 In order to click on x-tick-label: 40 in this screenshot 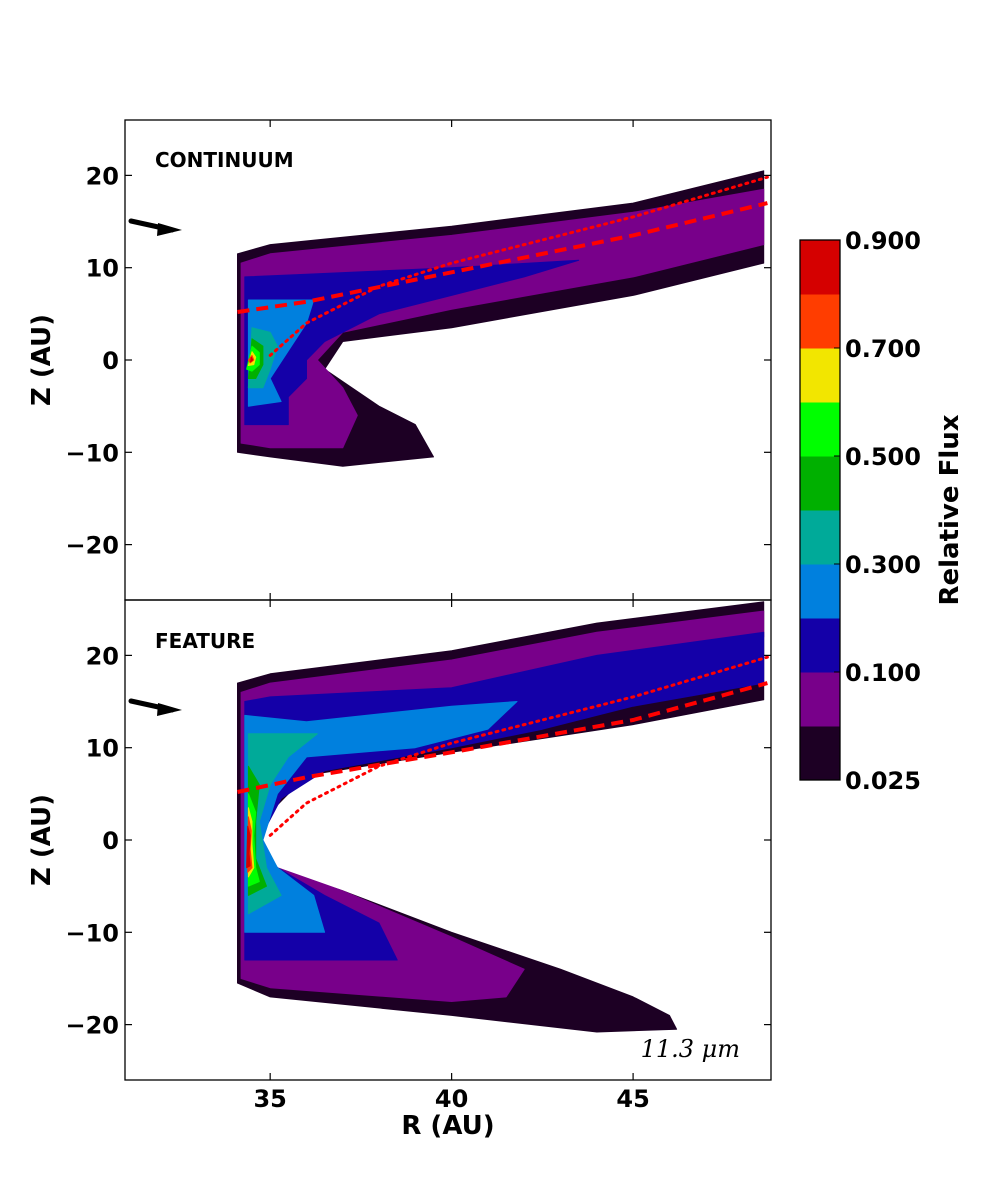, I will do `click(451, 1099)`.